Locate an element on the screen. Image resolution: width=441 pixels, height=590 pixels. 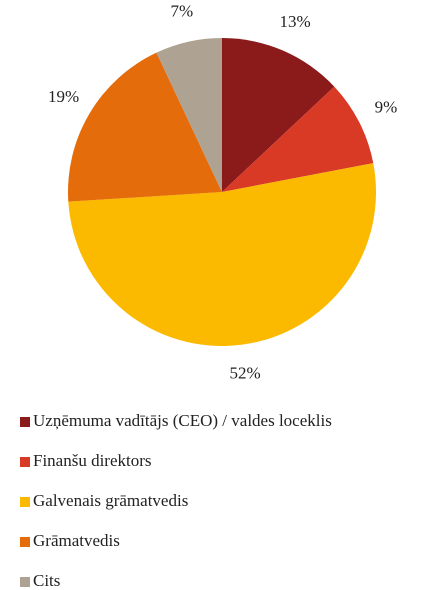
data-label: 19% is located at coordinates (63, 96).